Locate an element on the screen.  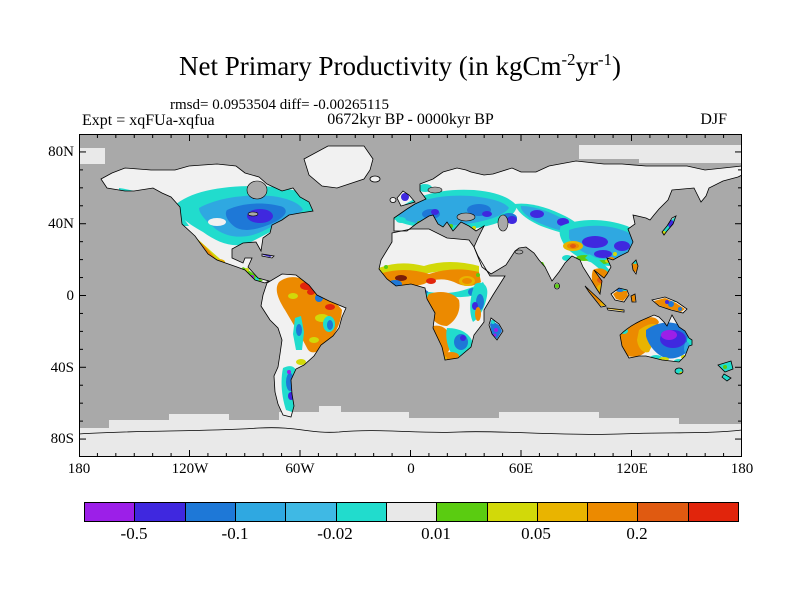
lon-tick-label-60W: 60W is located at coordinates (300, 469).